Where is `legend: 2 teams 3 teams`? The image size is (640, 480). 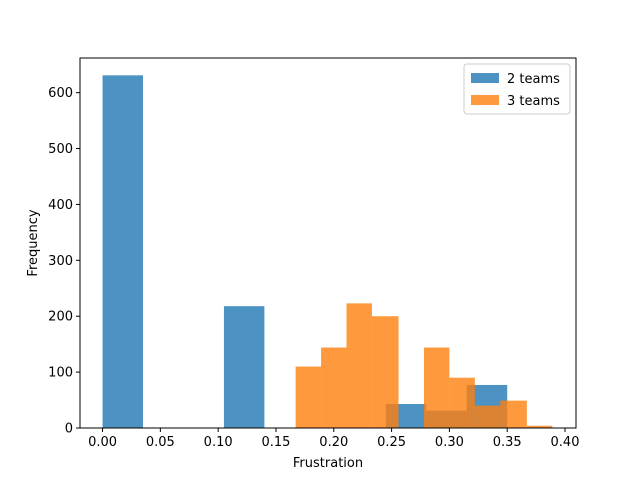
legend: 2 teams 3 teams is located at coordinates (517, 89).